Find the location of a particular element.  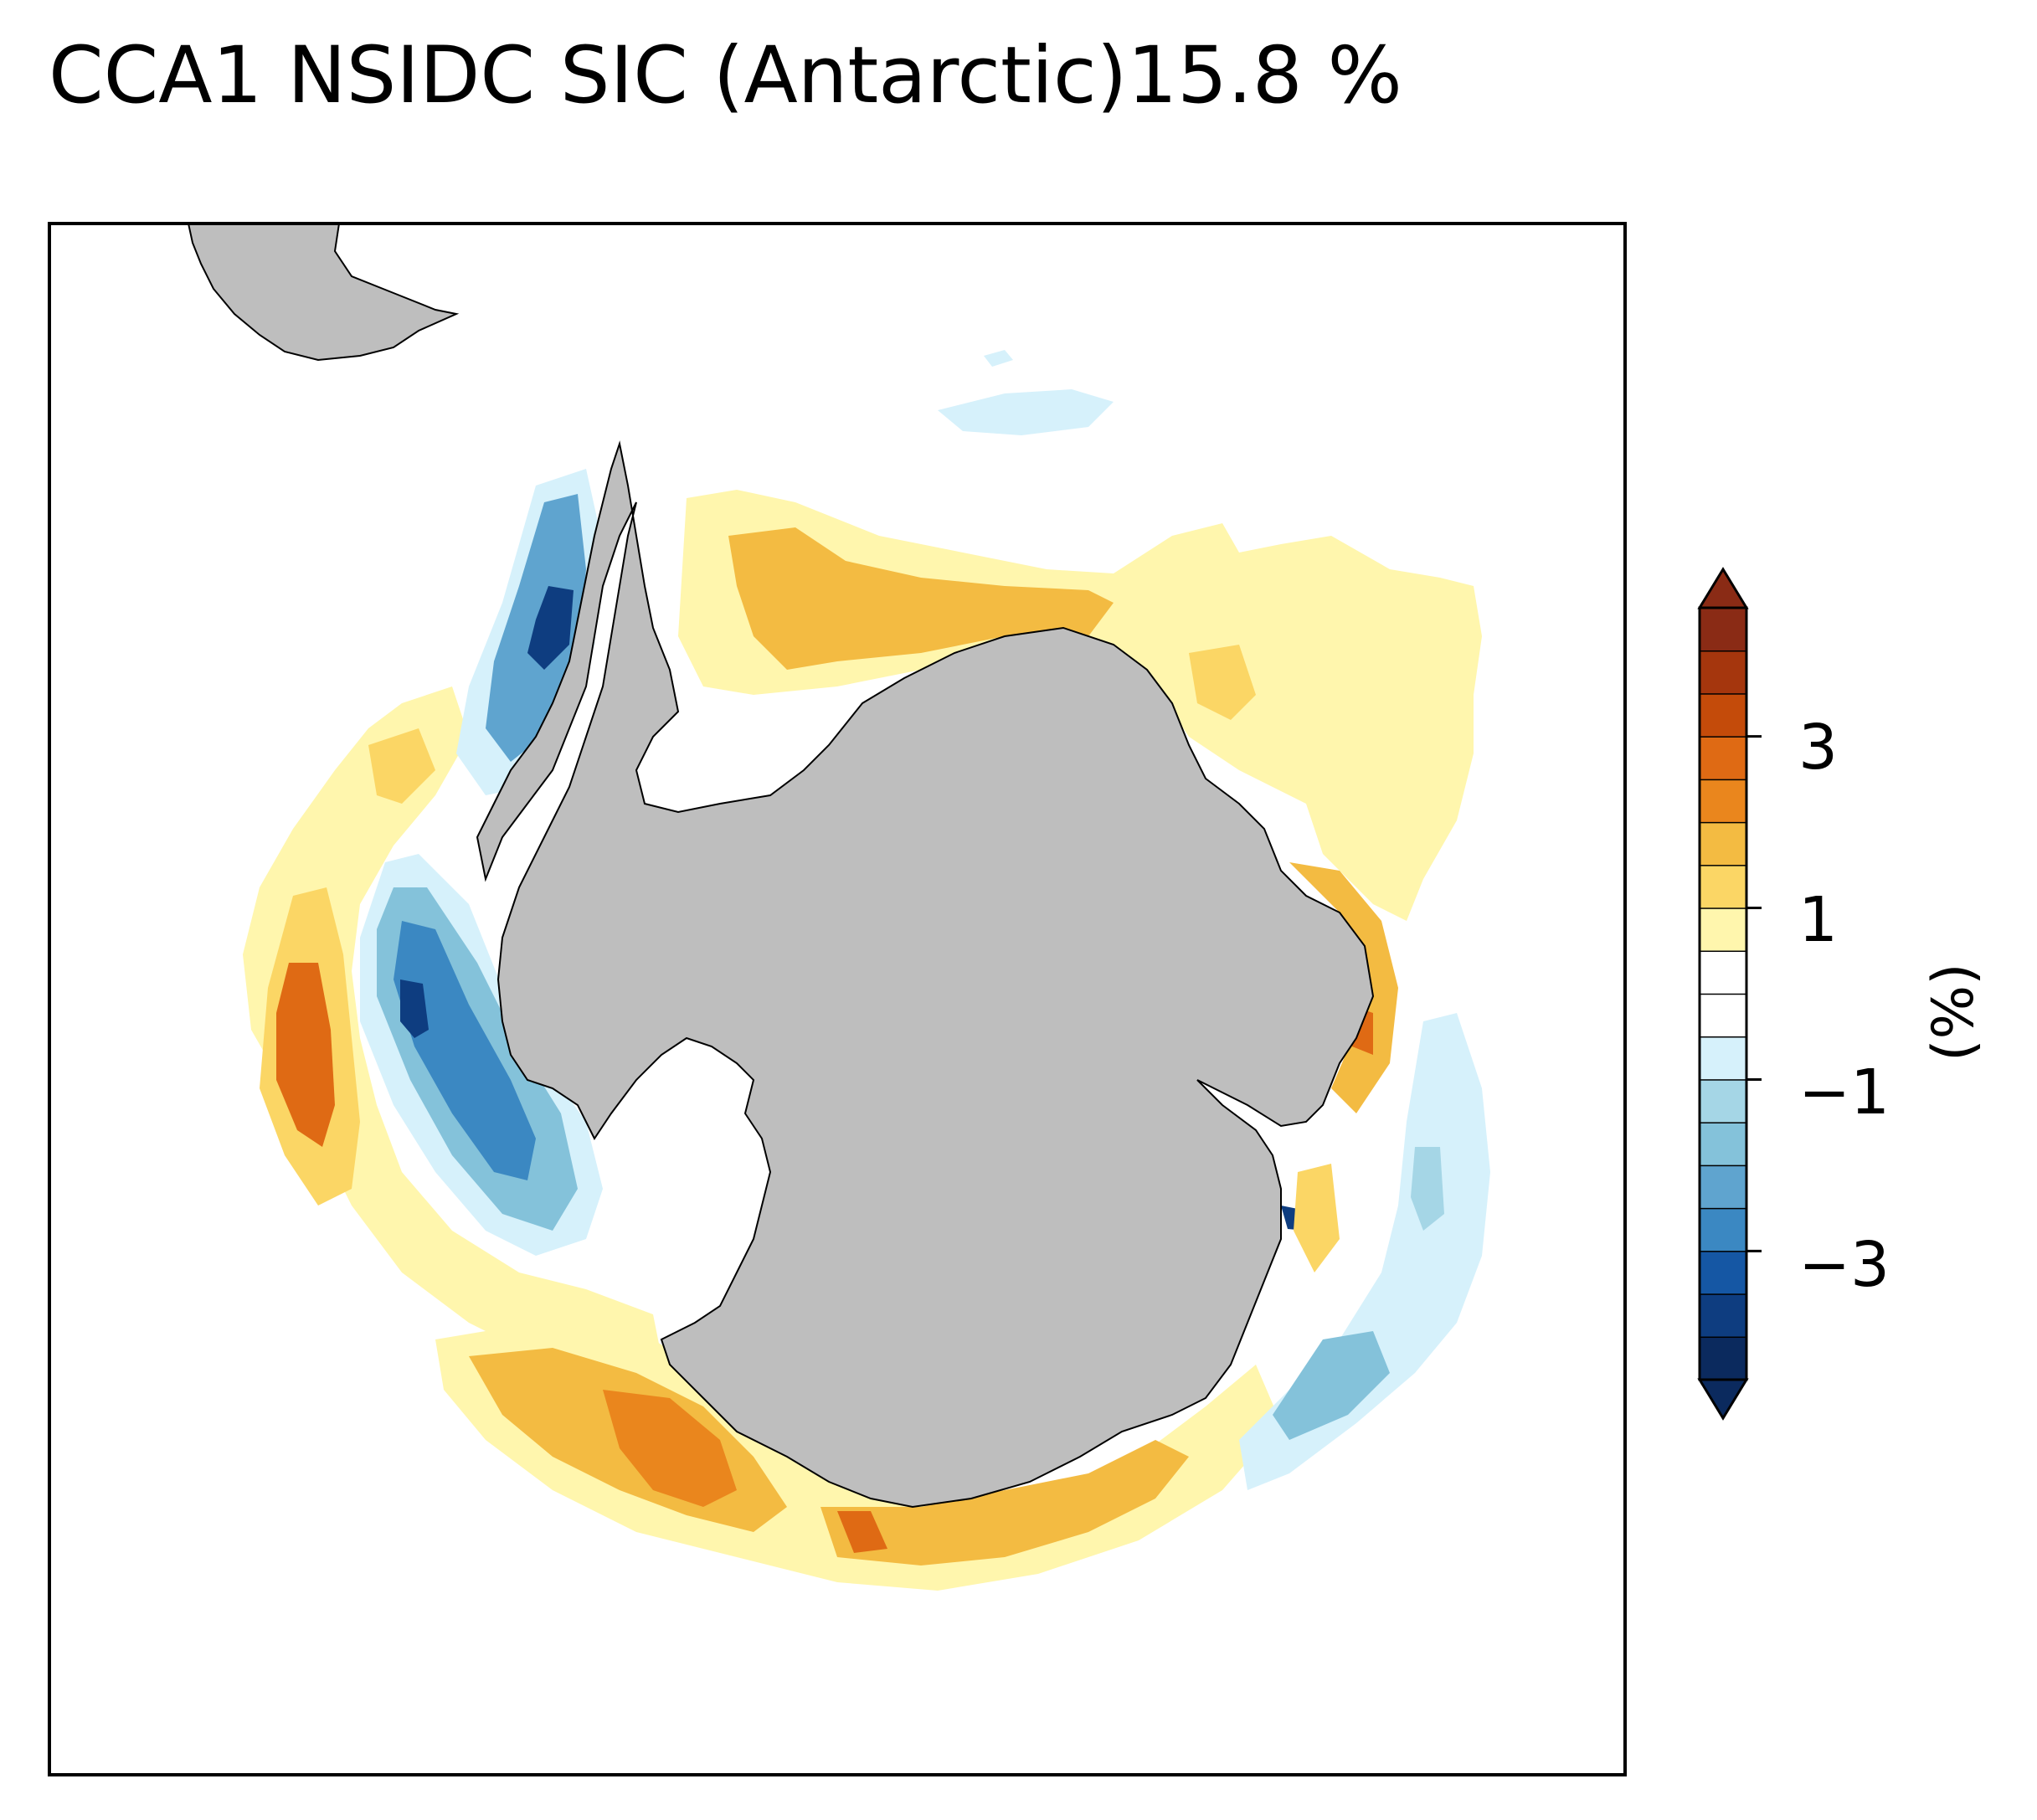

sic-region-darkblue-west is located at coordinates (414, 1008).